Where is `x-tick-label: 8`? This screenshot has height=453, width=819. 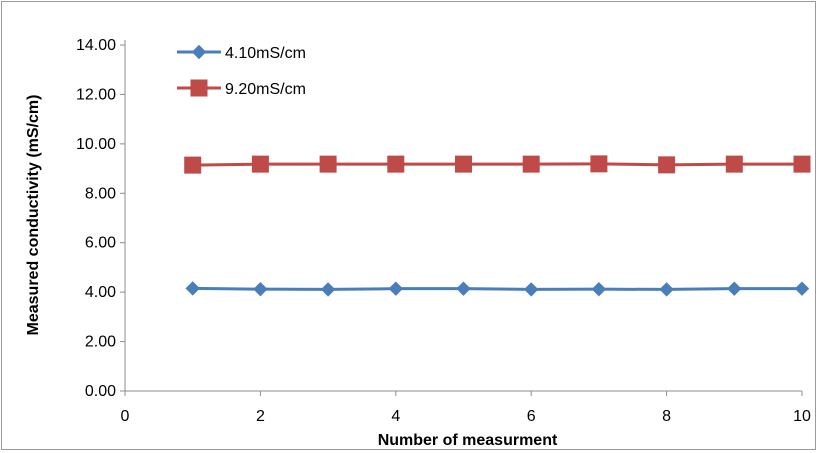 x-tick-label: 8 is located at coordinates (666, 416).